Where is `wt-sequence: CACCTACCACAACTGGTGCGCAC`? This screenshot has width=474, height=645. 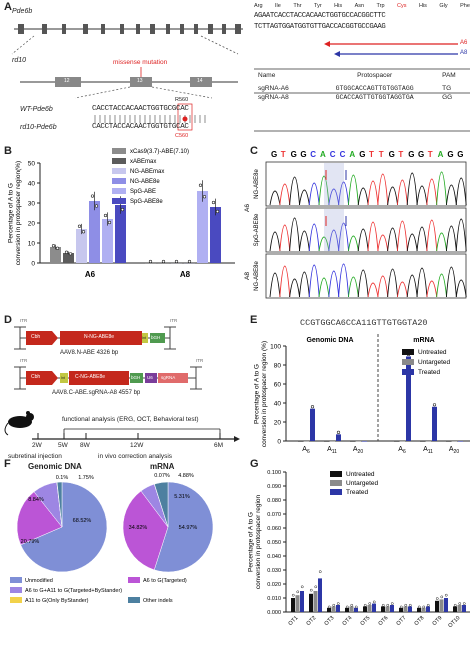
wt-sequence: CACCTACCACAACTGGTGCGCAC is located at coordinates (140, 109).